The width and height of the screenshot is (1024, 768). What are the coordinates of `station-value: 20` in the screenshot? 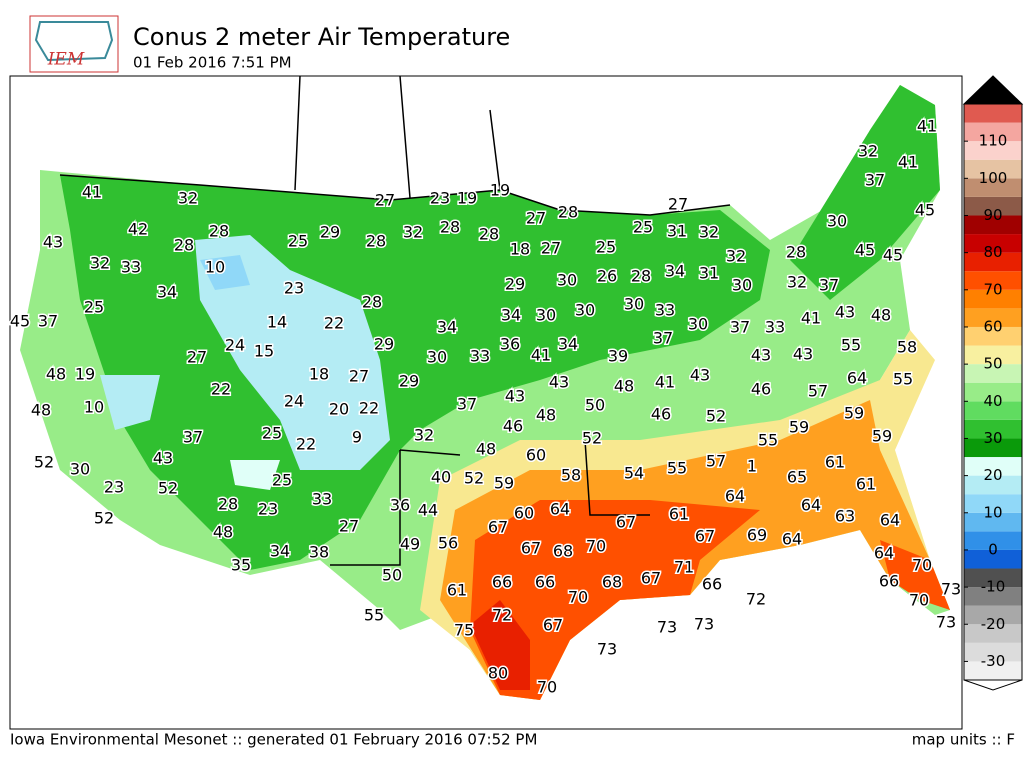 It's located at (339, 409).